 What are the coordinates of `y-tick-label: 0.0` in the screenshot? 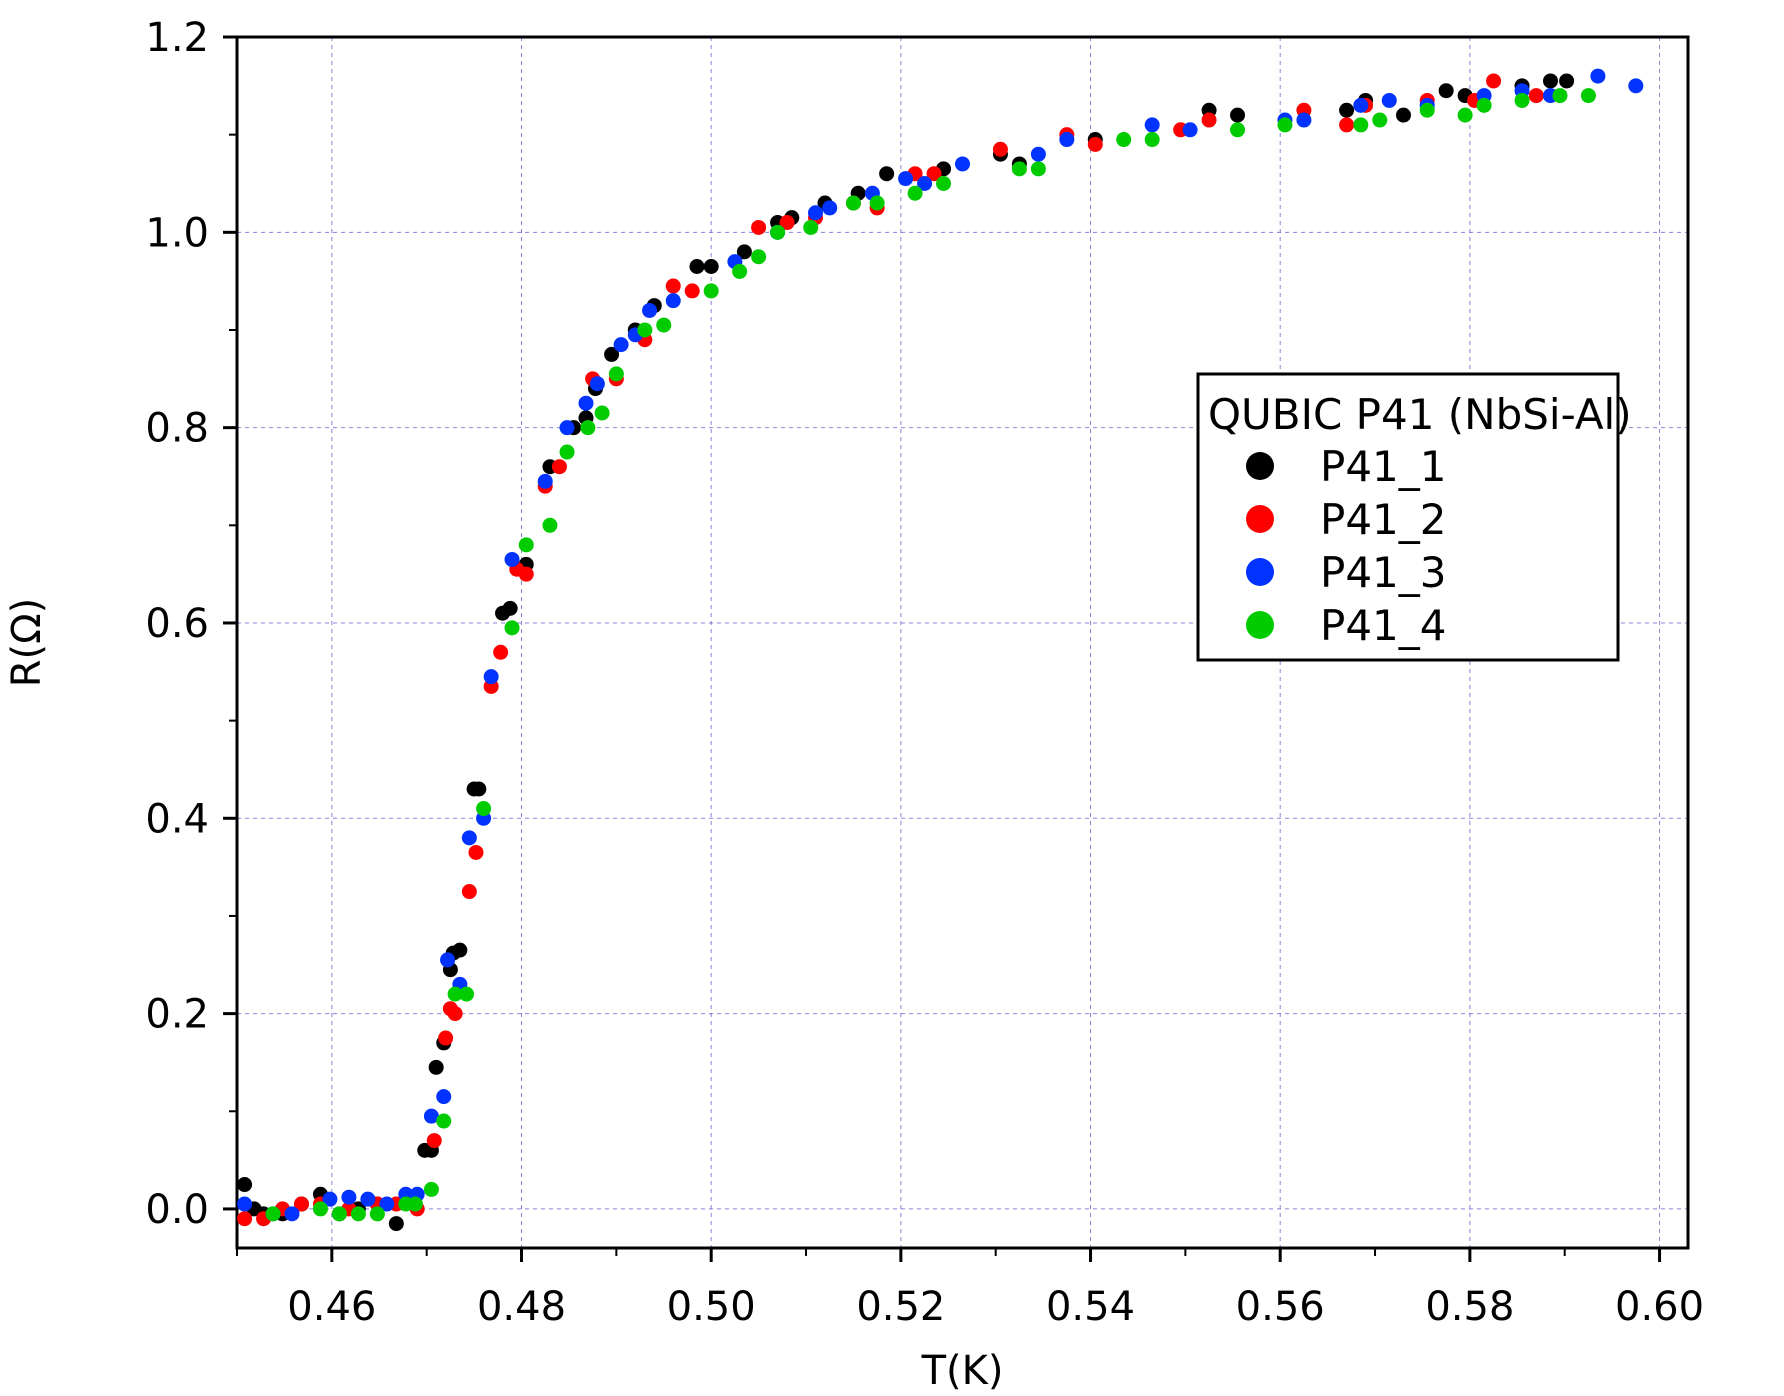 It's located at (177, 1210).